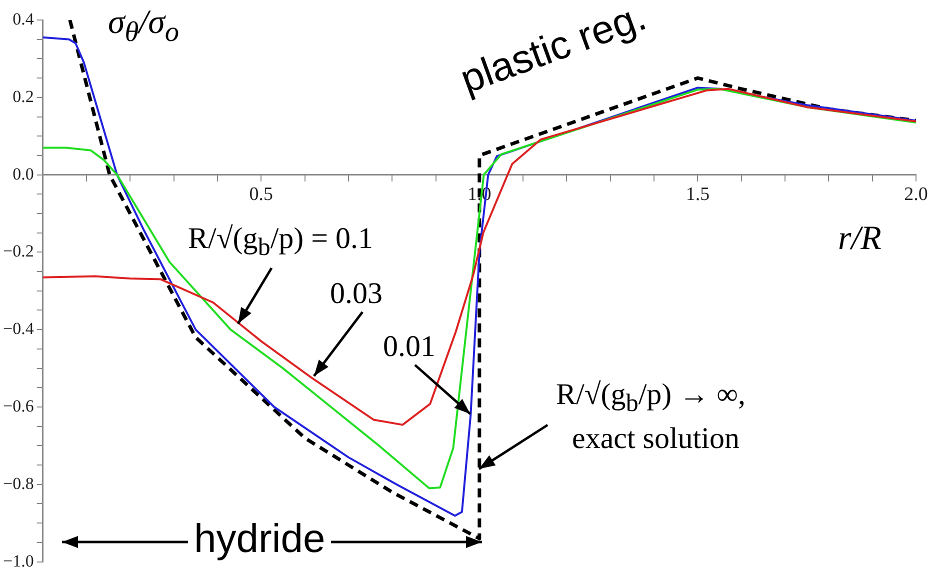  Describe the element at coordinates (18, 328) in the screenshot. I see `y-tick-label: −0.4` at that location.